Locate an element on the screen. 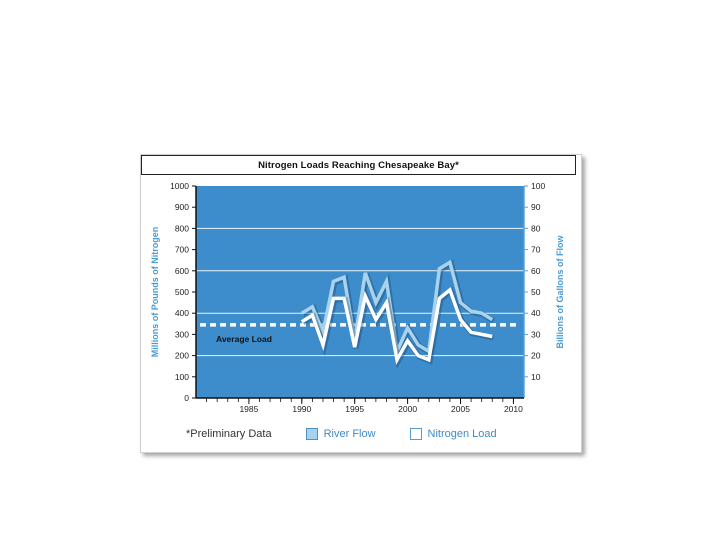 The width and height of the screenshot is (720, 540). y-left-axis-title: Millions of Pounds of Nitrogen is located at coordinates (155, 292).